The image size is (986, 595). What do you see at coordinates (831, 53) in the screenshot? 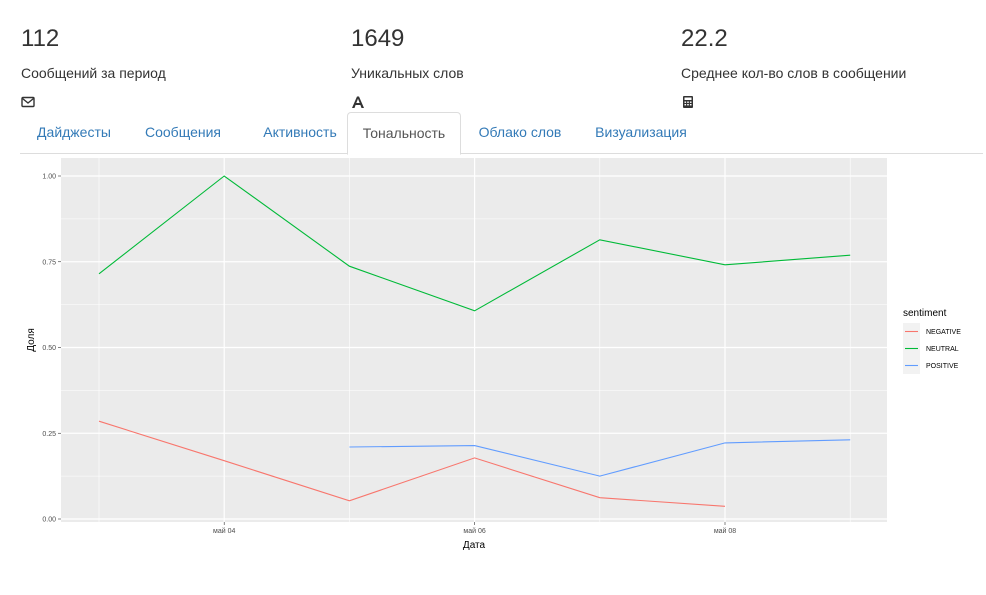
I see `stat-avg-words: 22.2 Среднее кол-во слов в сообщении` at bounding box center [831, 53].